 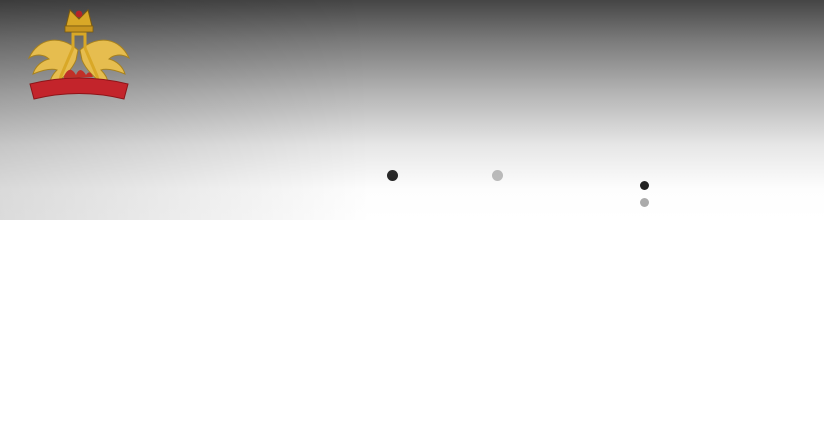 What do you see at coordinates (79, 54) in the screenshot?
I see `science-club-logo` at bounding box center [79, 54].